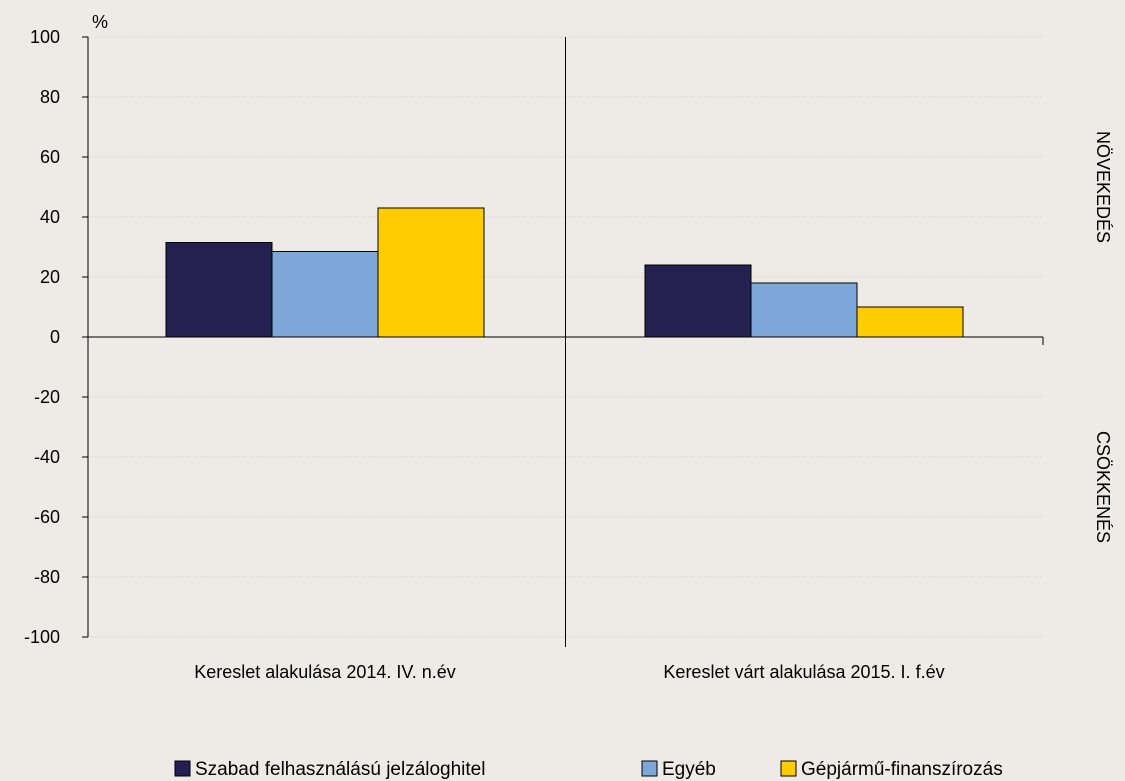 The width and height of the screenshot is (1125, 781). What do you see at coordinates (50, 97) in the screenshot?
I see `y-tick-label: 80` at bounding box center [50, 97].